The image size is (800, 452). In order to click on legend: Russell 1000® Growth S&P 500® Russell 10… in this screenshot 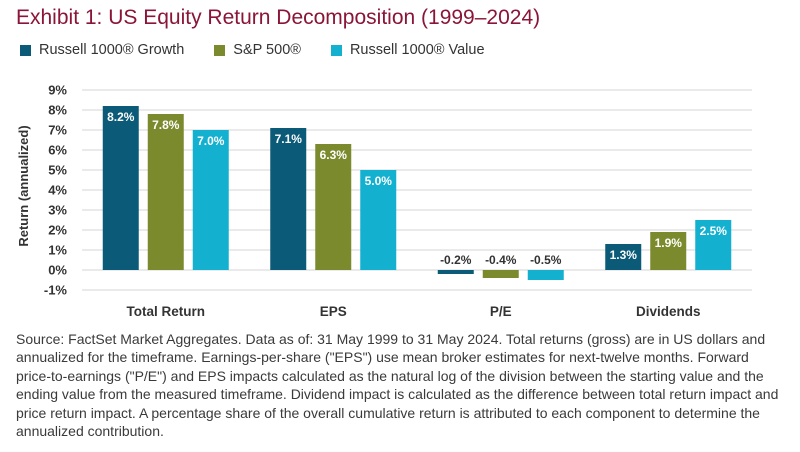, I will do `click(267, 50)`.